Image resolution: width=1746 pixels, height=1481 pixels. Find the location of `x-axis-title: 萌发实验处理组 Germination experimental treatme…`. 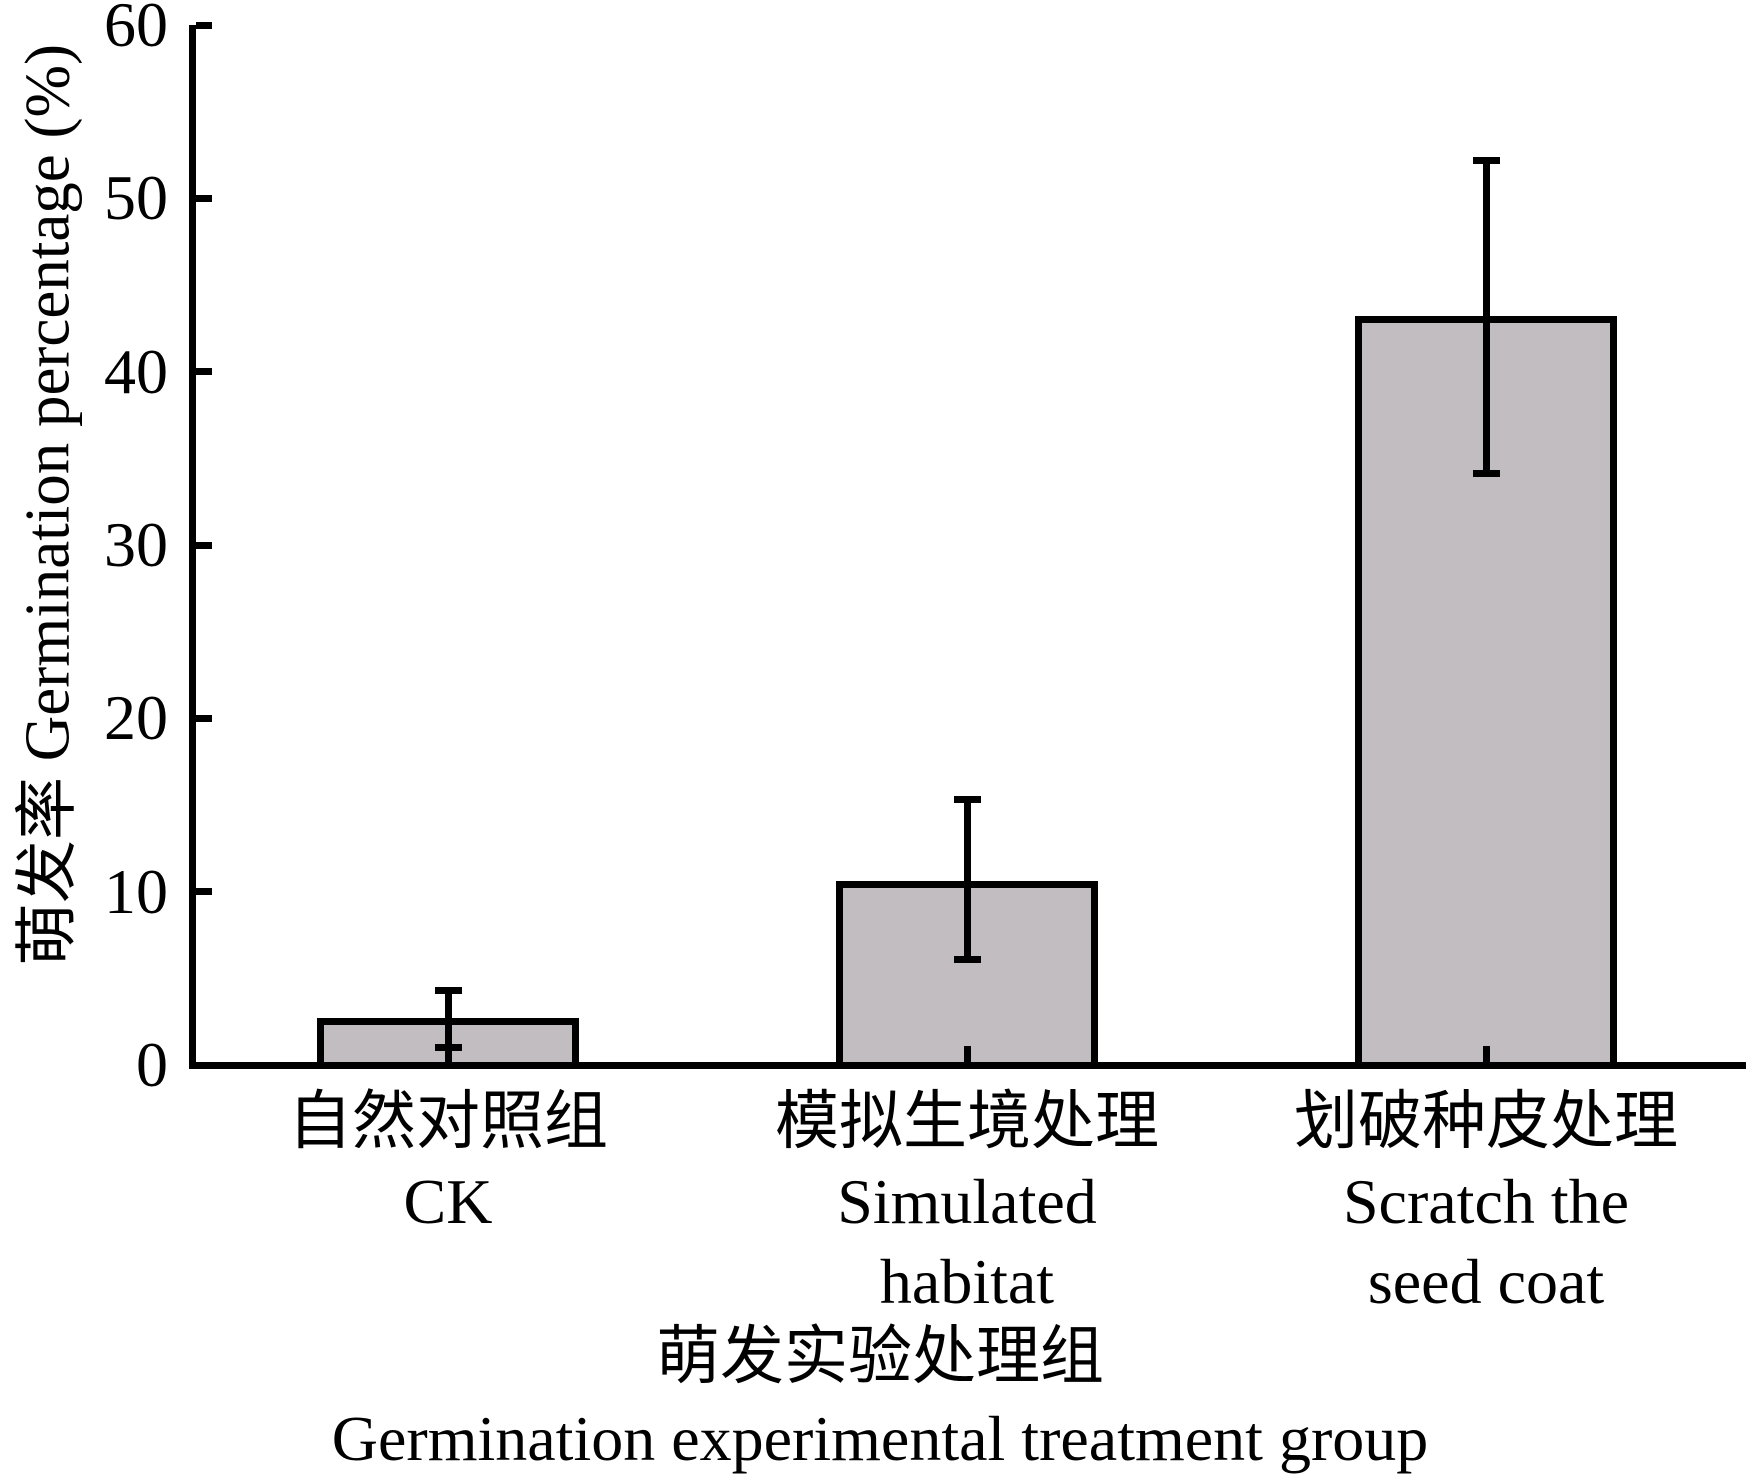

x-axis-title: 萌发实验处理组 Germination experimental treatme… is located at coordinates (880, 1398).